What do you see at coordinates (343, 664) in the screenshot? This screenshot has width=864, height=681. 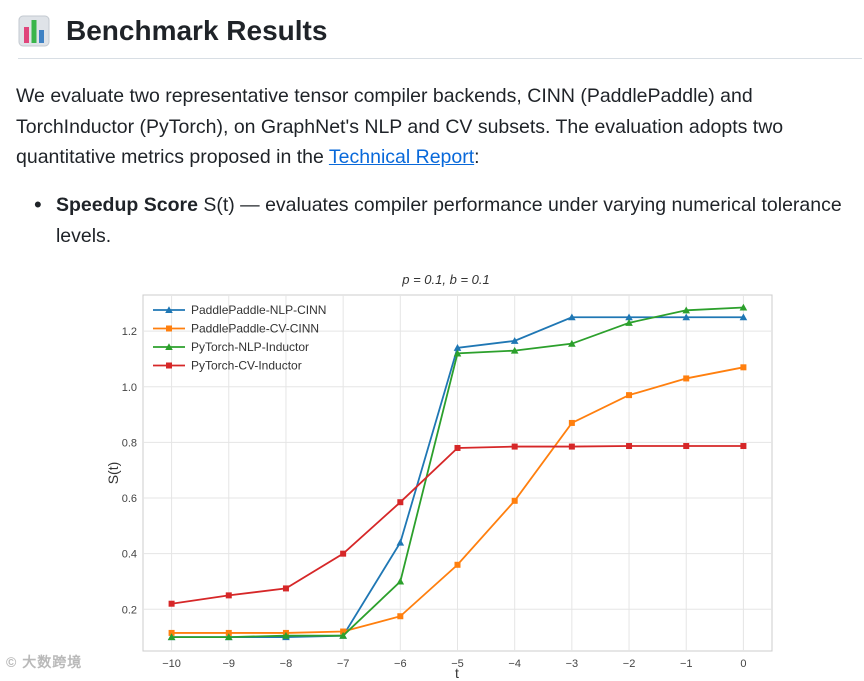 I see `x-tick-label: −7` at bounding box center [343, 664].